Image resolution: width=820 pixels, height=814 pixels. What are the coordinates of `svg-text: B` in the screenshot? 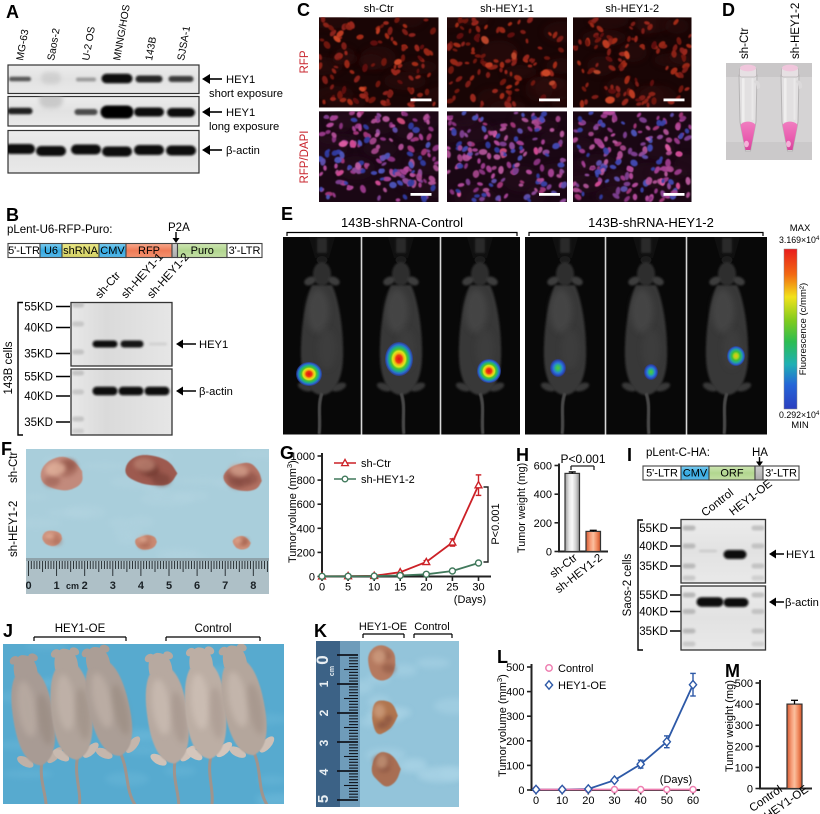 It's located at (12, 215).